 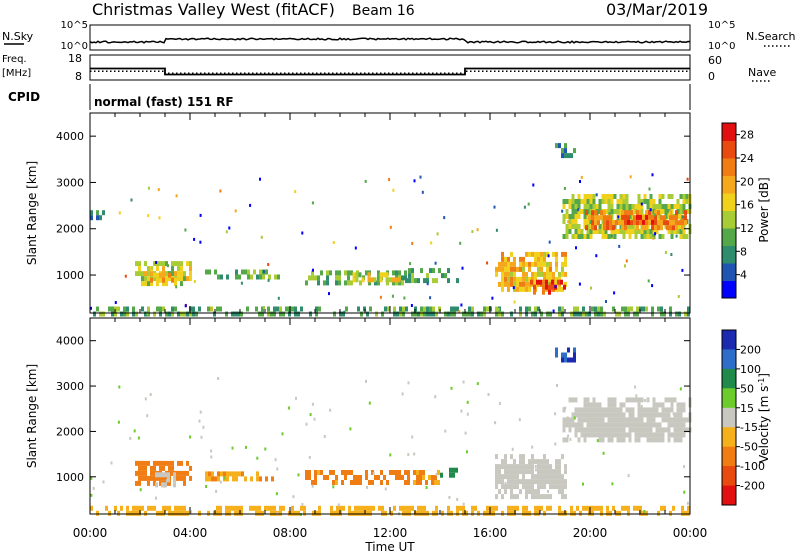 What do you see at coordinates (14, 59) in the screenshot?
I see `freq-label-line1: Freq.` at bounding box center [14, 59].